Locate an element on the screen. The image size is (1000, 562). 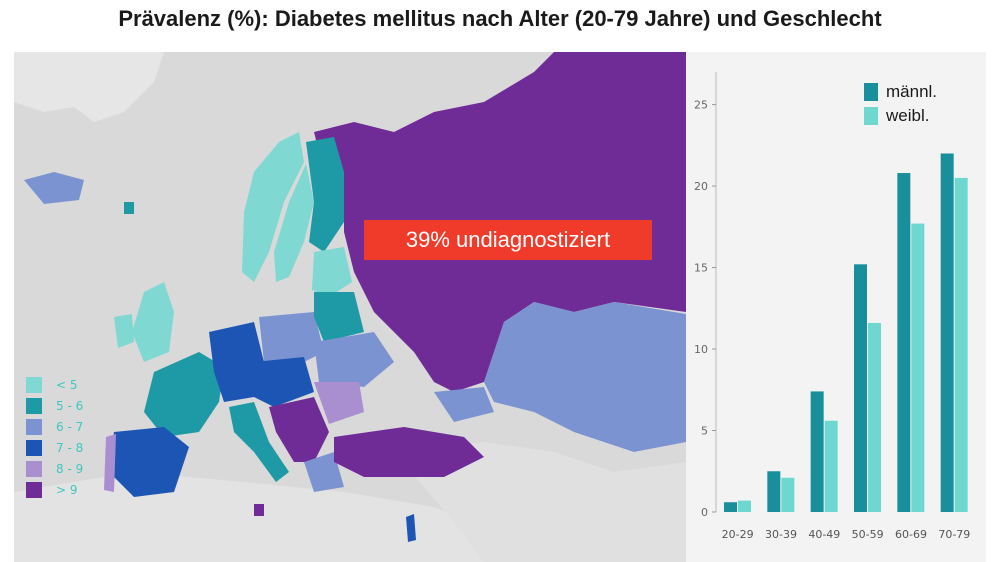
y-tick-label: 15 is located at coordinates (701, 268).